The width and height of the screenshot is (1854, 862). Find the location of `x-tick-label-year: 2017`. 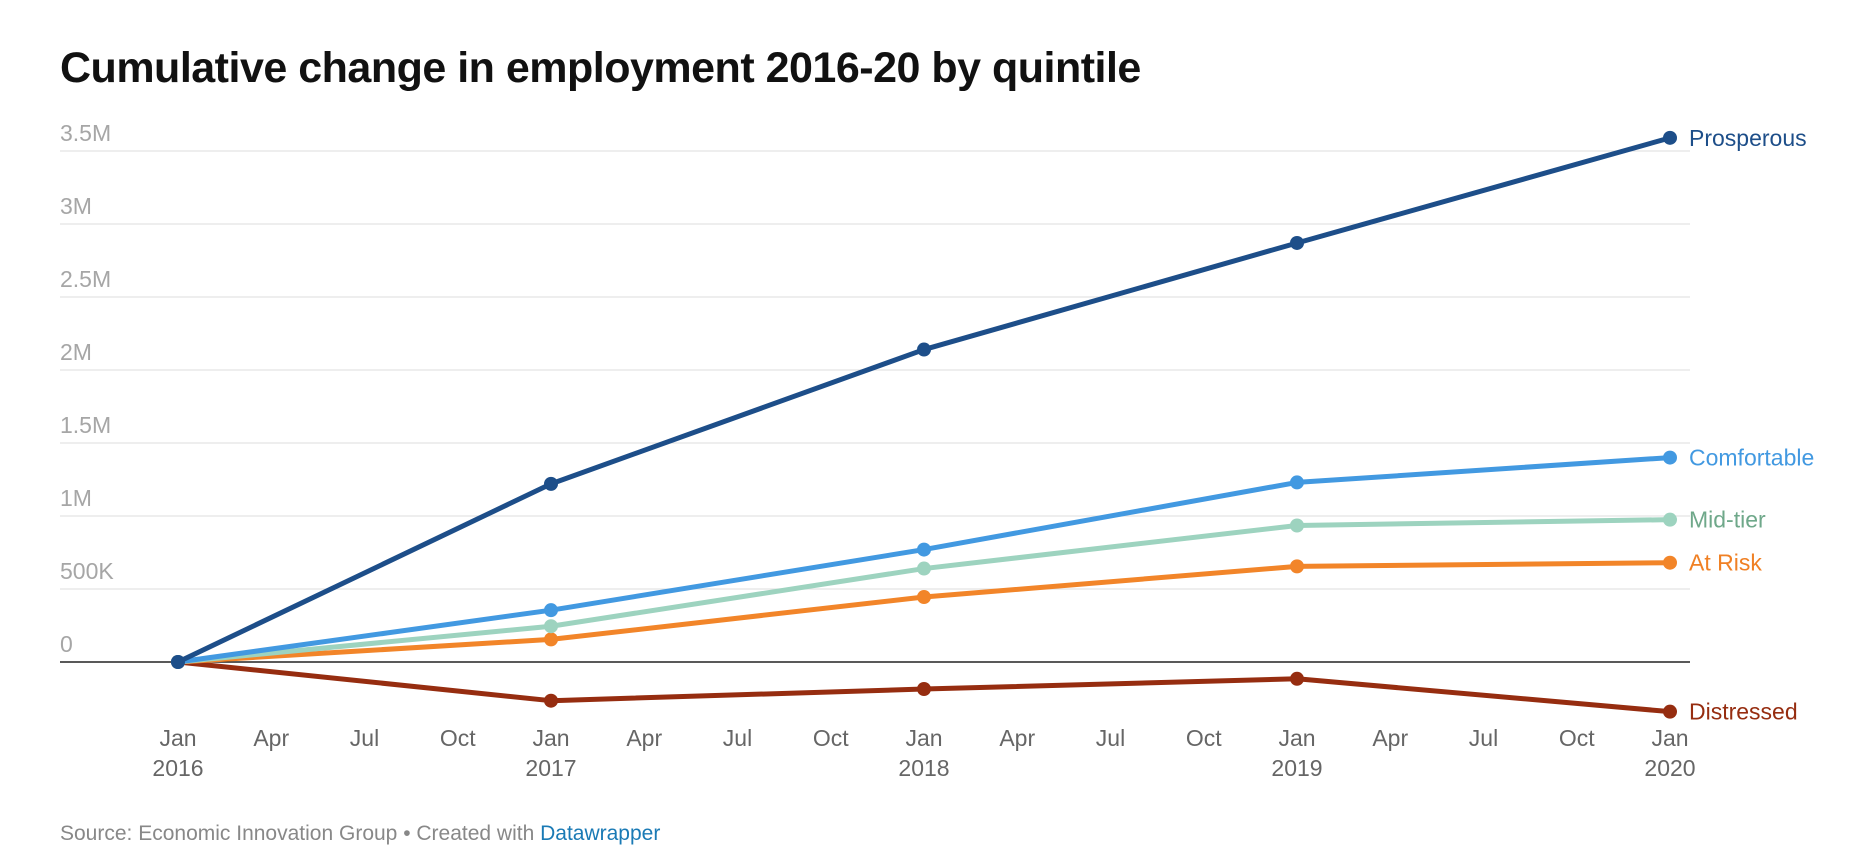

x-tick-label-year: 2017 is located at coordinates (550, 768).